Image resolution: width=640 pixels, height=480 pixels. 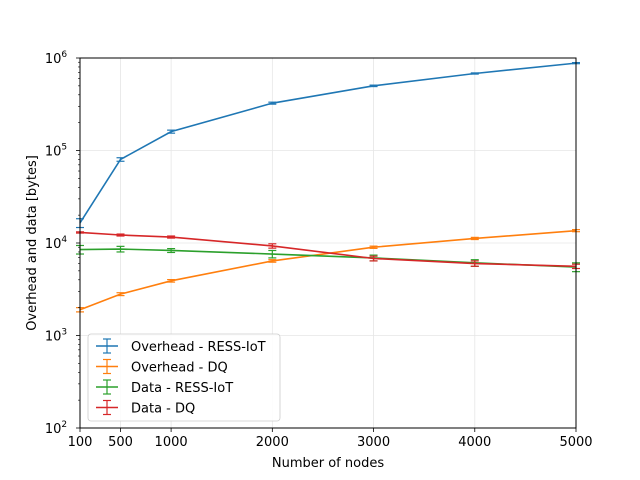 I want to click on x-tick-label: 100, so click(x=80, y=442).